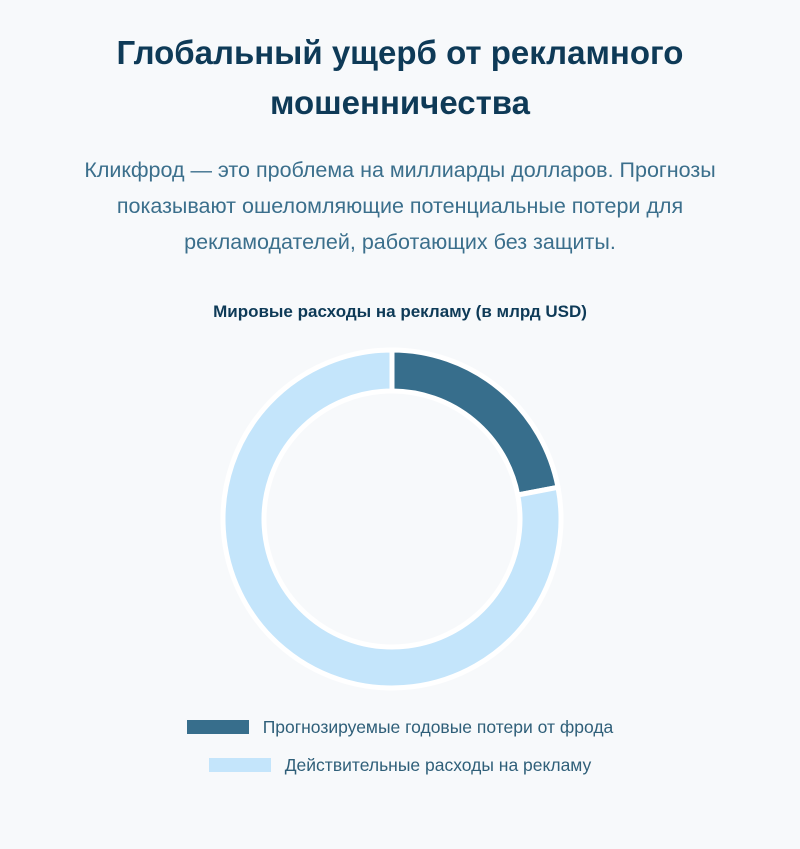 This screenshot has height=849, width=800. Describe the element at coordinates (438, 726) in the screenshot. I see `legend-label-fraud: Прогнозируемые годовые потери от фрода` at that location.